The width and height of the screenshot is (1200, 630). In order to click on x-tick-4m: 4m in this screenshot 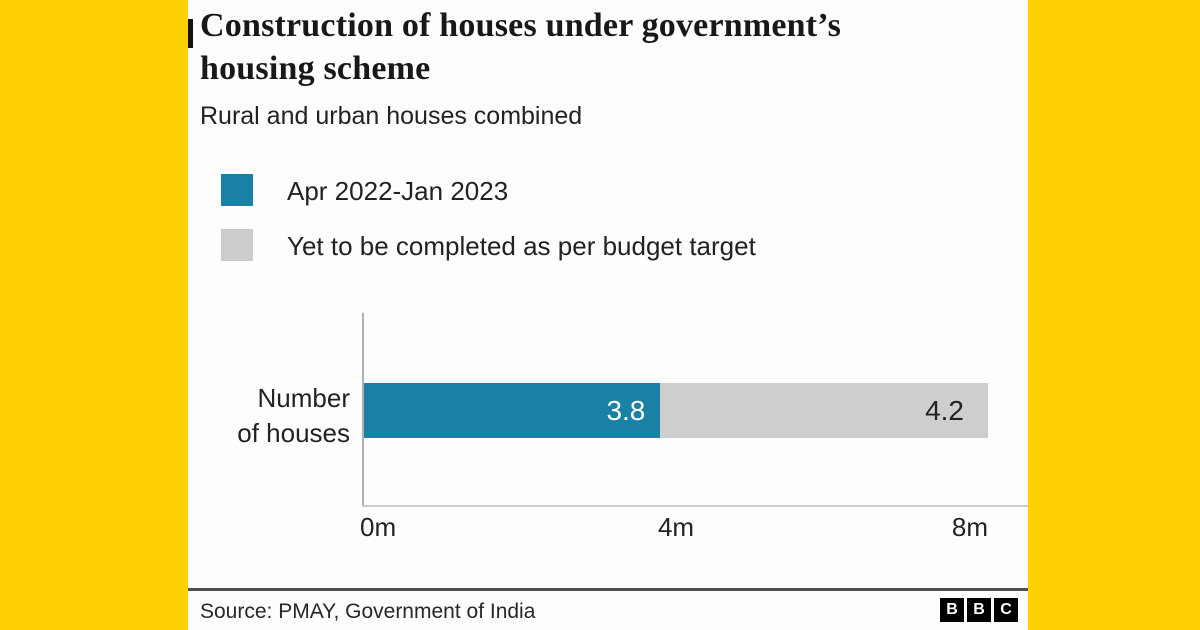, I will do `click(676, 527)`.